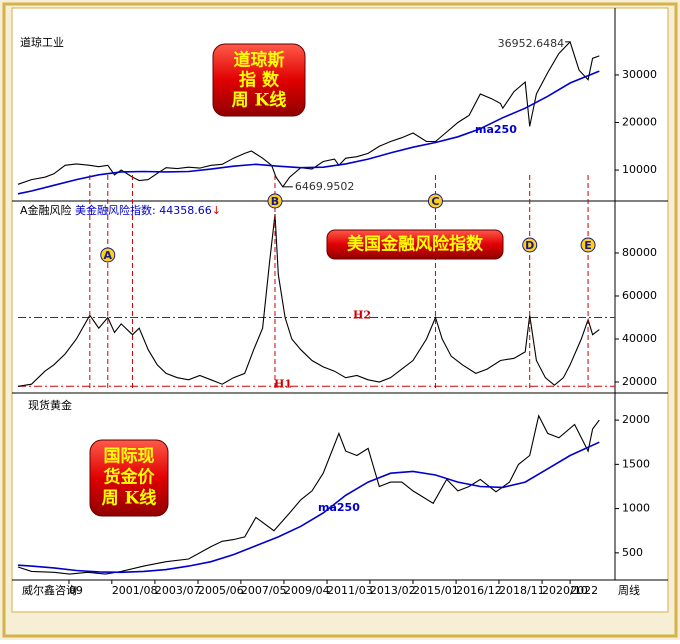 This screenshot has height=644, width=680. I want to click on chart-title: 国际现, so click(129, 457).